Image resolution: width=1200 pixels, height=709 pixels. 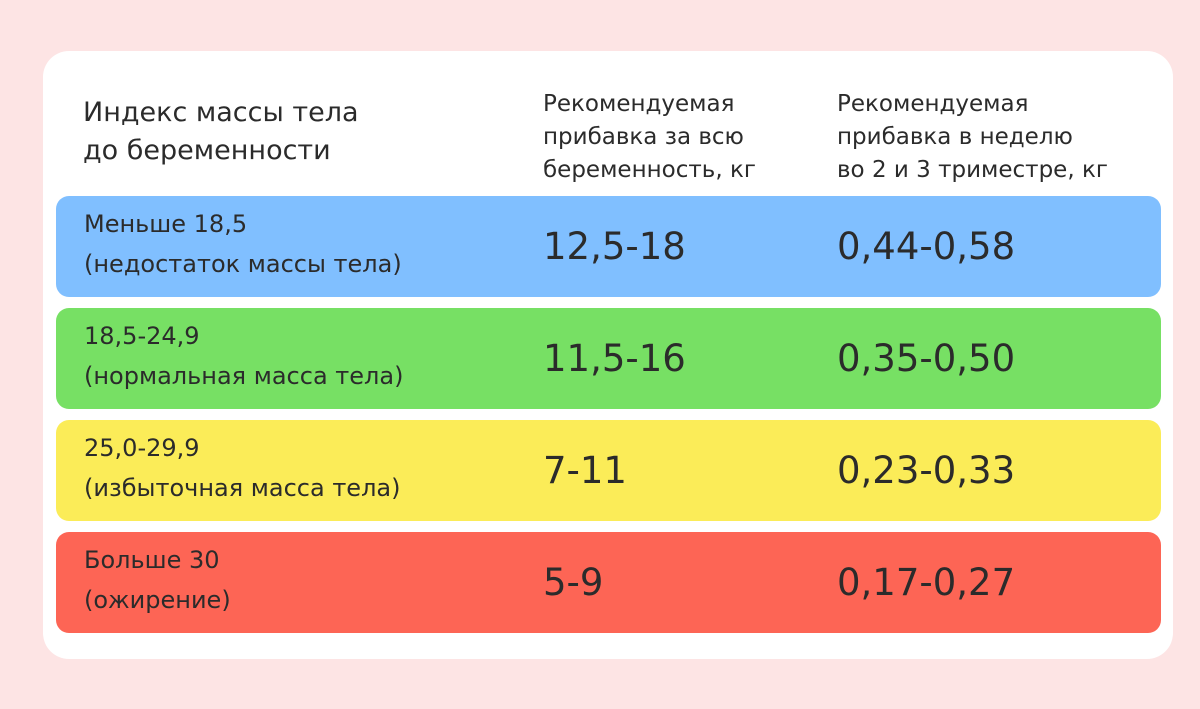 I want to click on weekly-gain-cell: 0,17-0,27, so click(x=926, y=582).